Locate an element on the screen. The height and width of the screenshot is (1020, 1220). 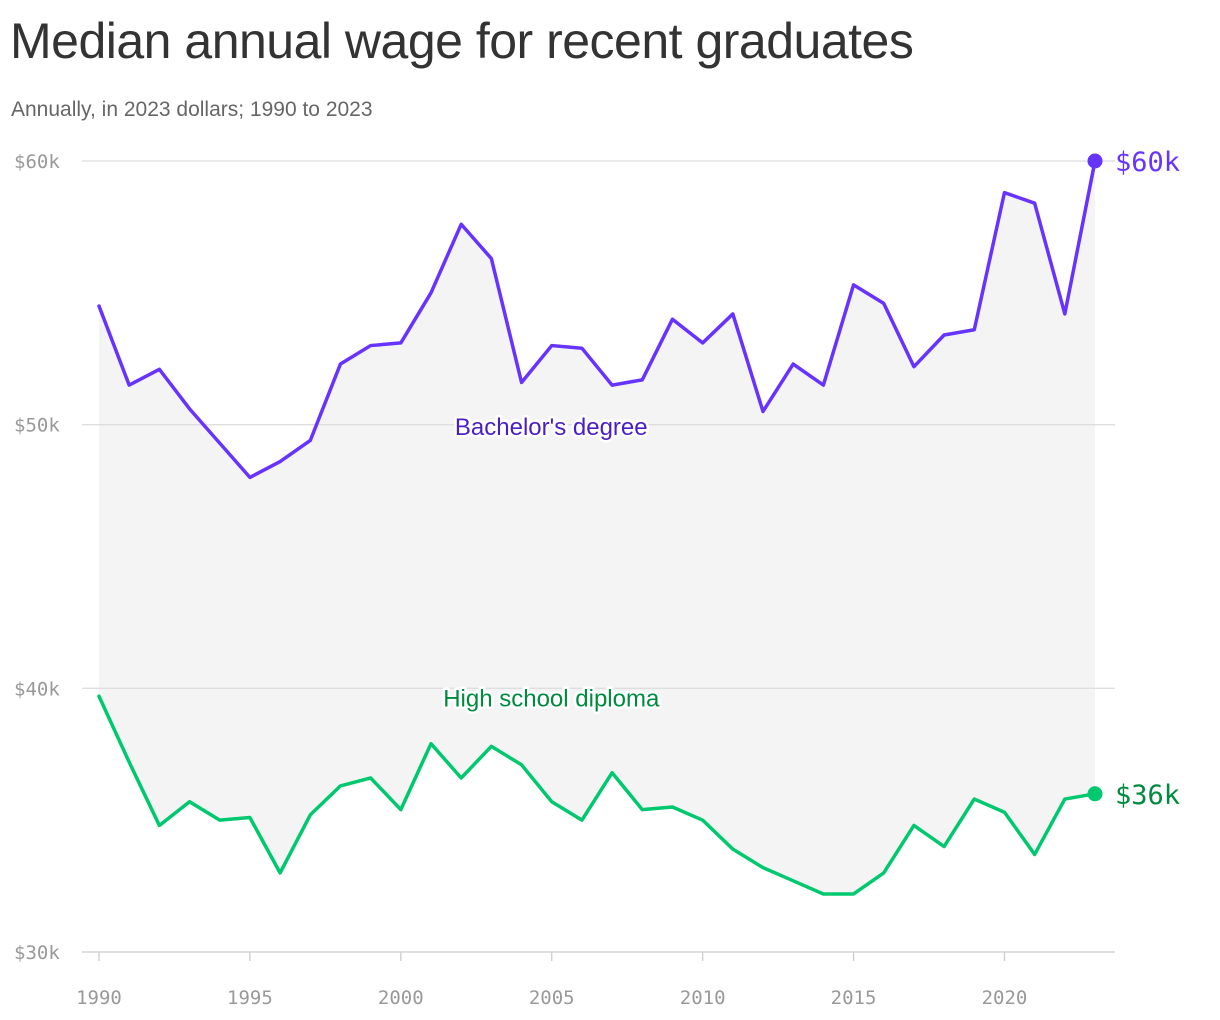
x-tick-label: 2005 is located at coordinates (552, 998).